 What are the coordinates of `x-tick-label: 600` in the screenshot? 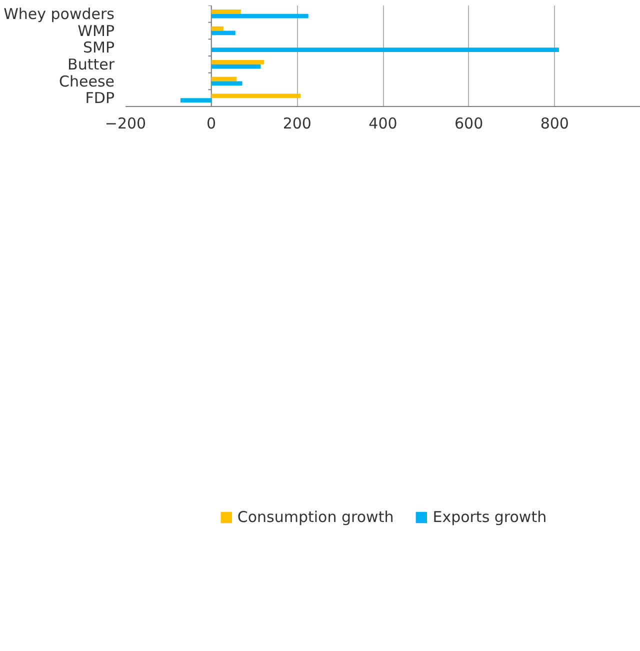 It's located at (469, 123).